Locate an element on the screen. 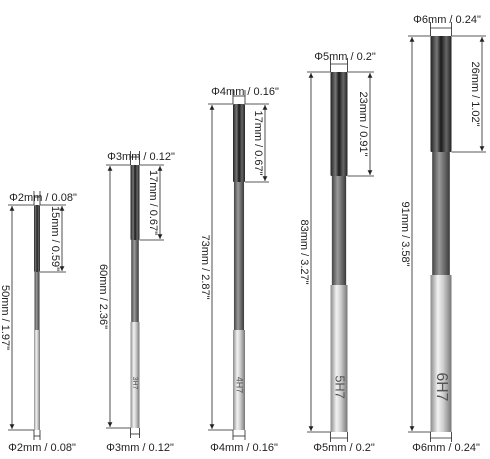  flute-length-label: 23mm / 0.91" is located at coordinates (363, 123).